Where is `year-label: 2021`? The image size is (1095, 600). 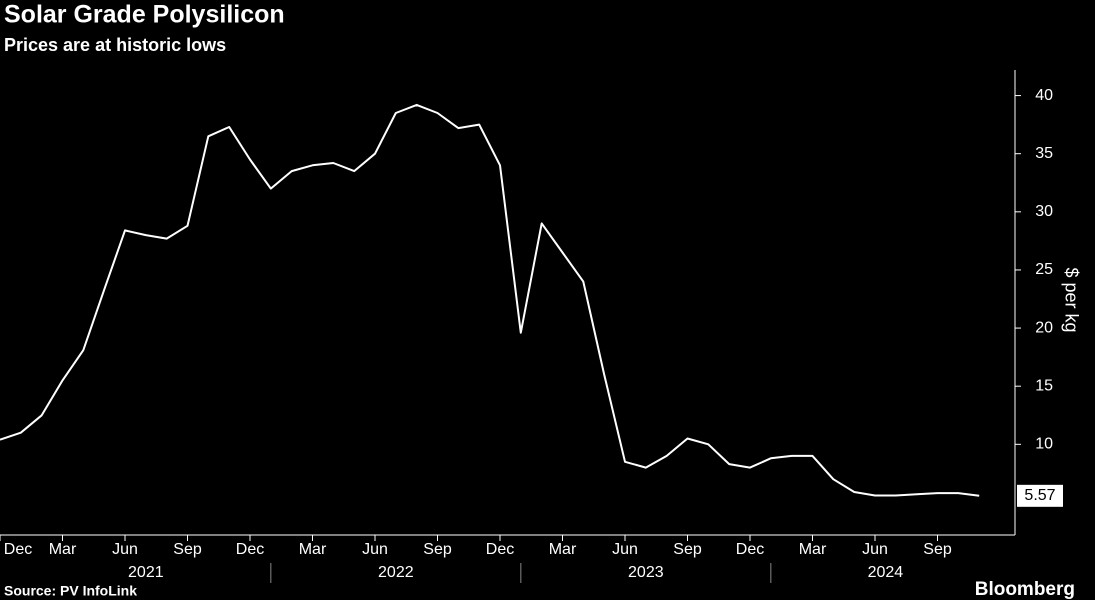
year-label: 2021 is located at coordinates (146, 572).